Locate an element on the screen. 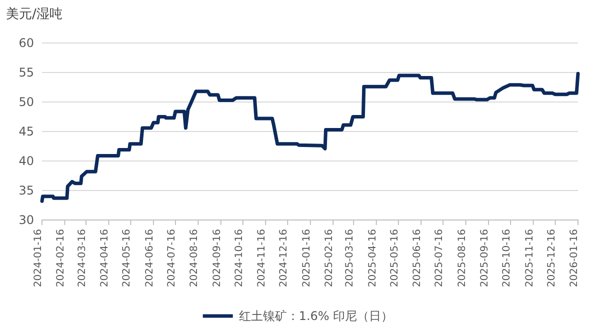  x-tick-label: 2024-07-16 is located at coordinates (172, 258).